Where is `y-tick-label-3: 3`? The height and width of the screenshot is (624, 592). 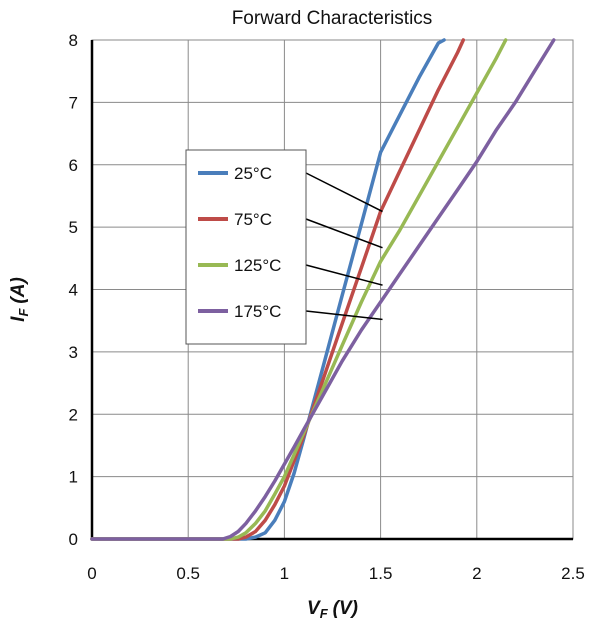 y-tick-label-3: 3 is located at coordinates (73, 352).